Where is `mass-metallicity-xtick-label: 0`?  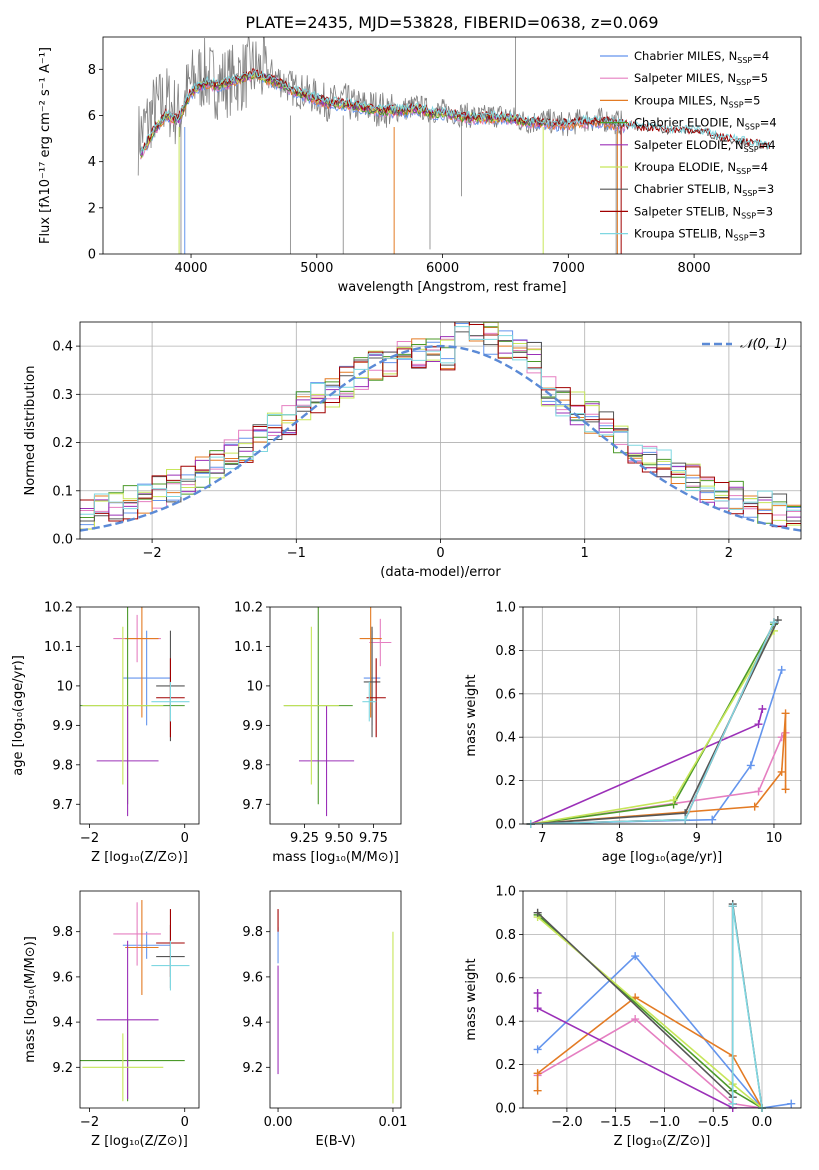
mass-metallicity-xtick-label: 0 is located at coordinates (185, 1122).